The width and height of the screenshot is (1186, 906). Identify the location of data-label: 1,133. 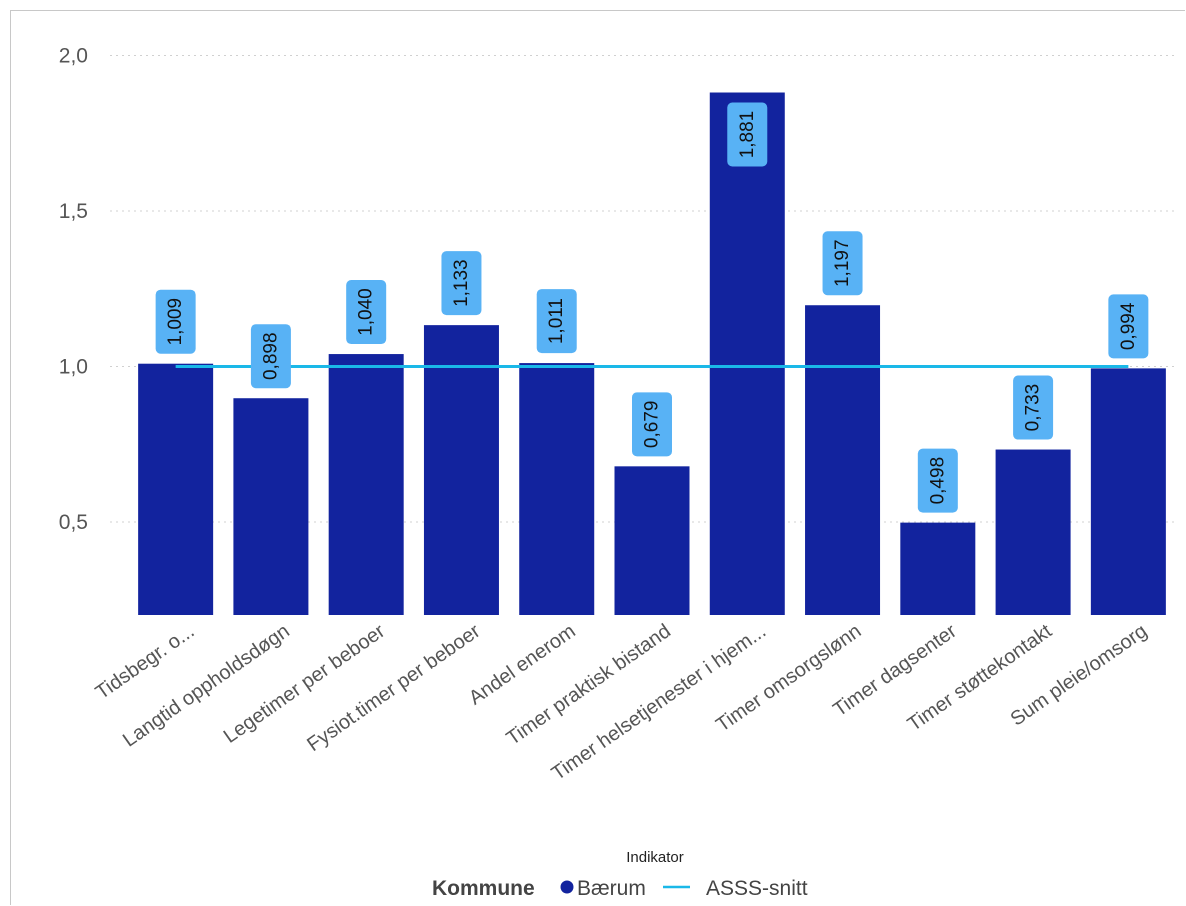
(461, 283).